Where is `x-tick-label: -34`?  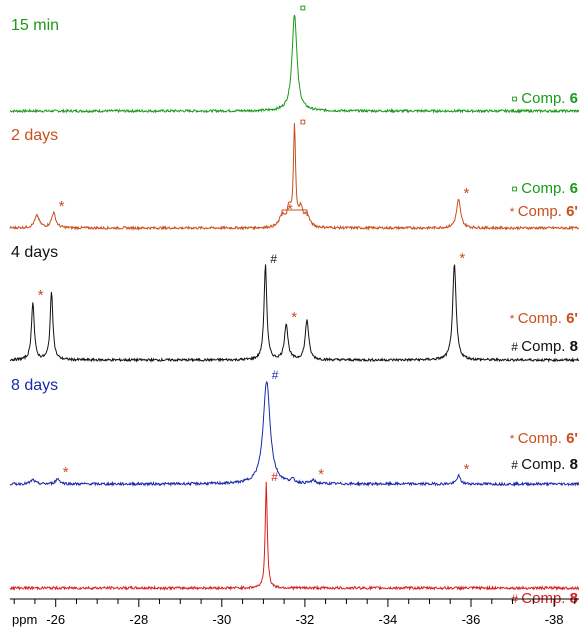
x-tick-label: -34 is located at coordinates (388, 619).